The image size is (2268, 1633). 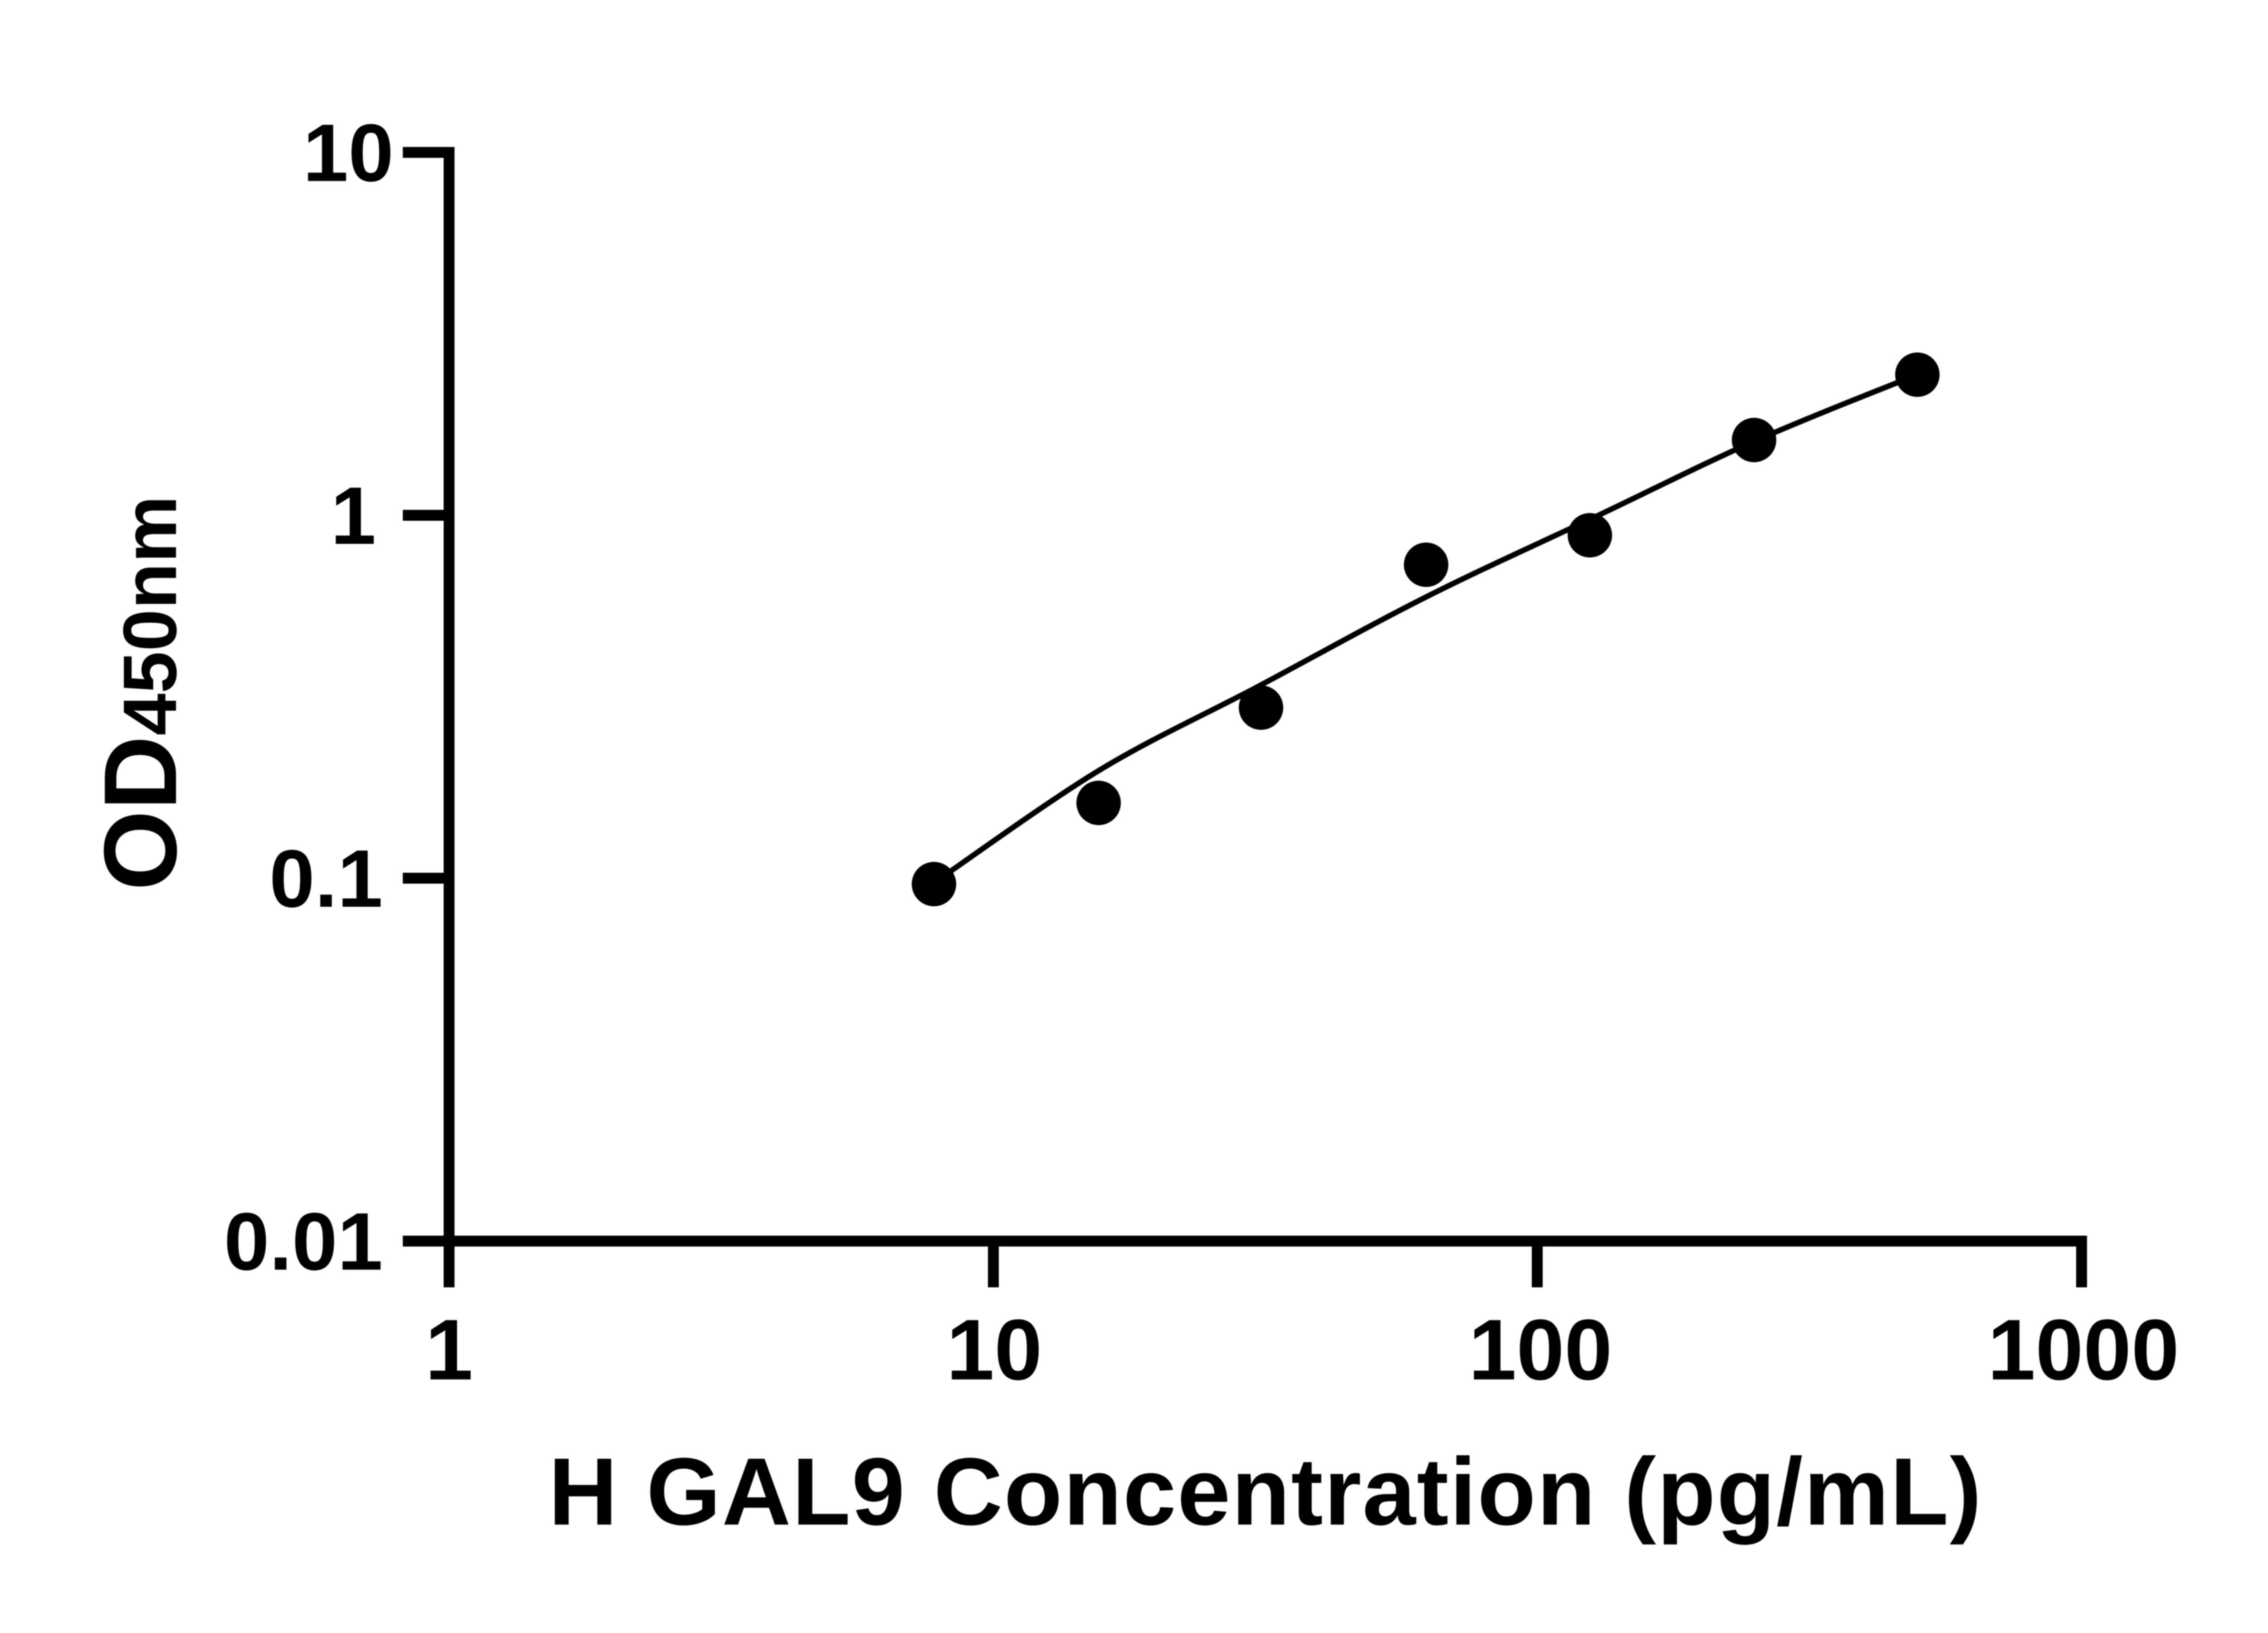 What do you see at coordinates (2084, 1350) in the screenshot?
I see `svg-text: 1000` at bounding box center [2084, 1350].